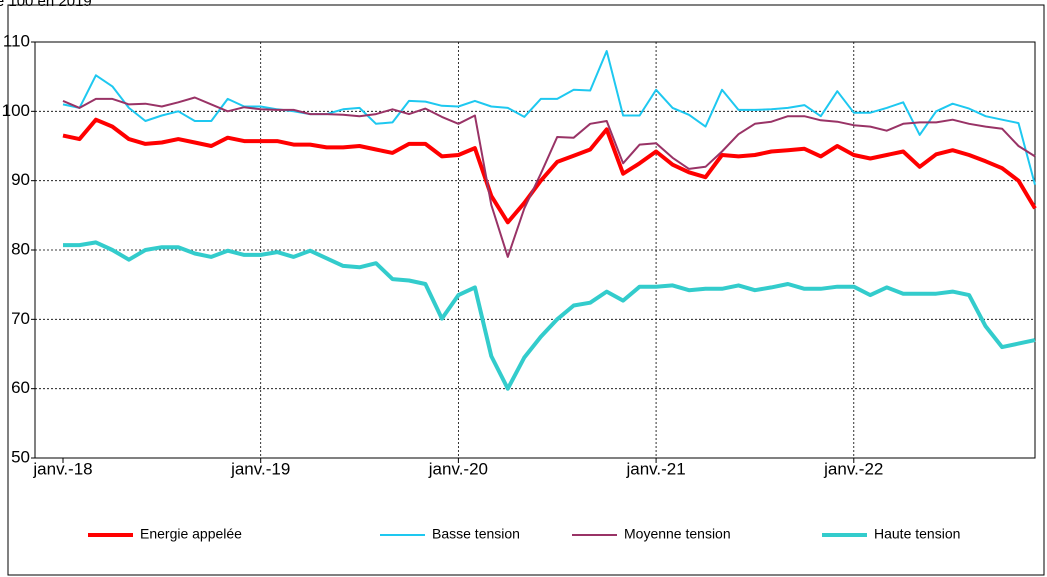 The width and height of the screenshot is (1047, 577). Describe the element at coordinates (458, 468) in the screenshot. I see `x-tick-label: janv.-20` at that location.